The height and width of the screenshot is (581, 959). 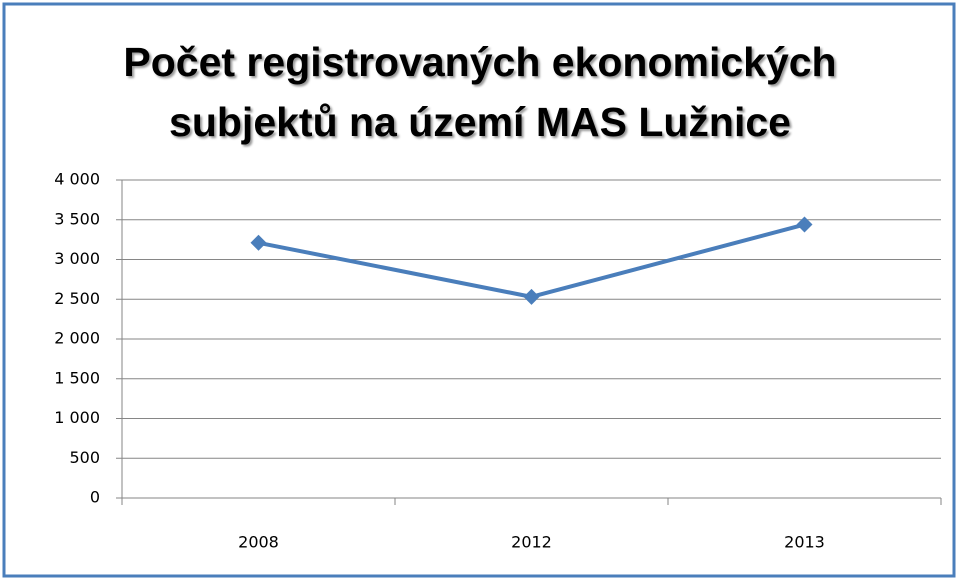 I want to click on x-tick-label: 2012, so click(x=531, y=542).